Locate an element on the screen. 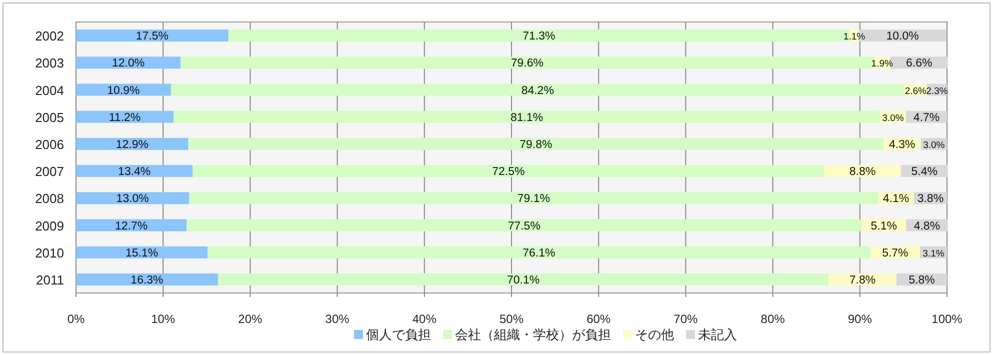 The width and height of the screenshot is (993, 355). x-tick-label: 80% is located at coordinates (773, 319).